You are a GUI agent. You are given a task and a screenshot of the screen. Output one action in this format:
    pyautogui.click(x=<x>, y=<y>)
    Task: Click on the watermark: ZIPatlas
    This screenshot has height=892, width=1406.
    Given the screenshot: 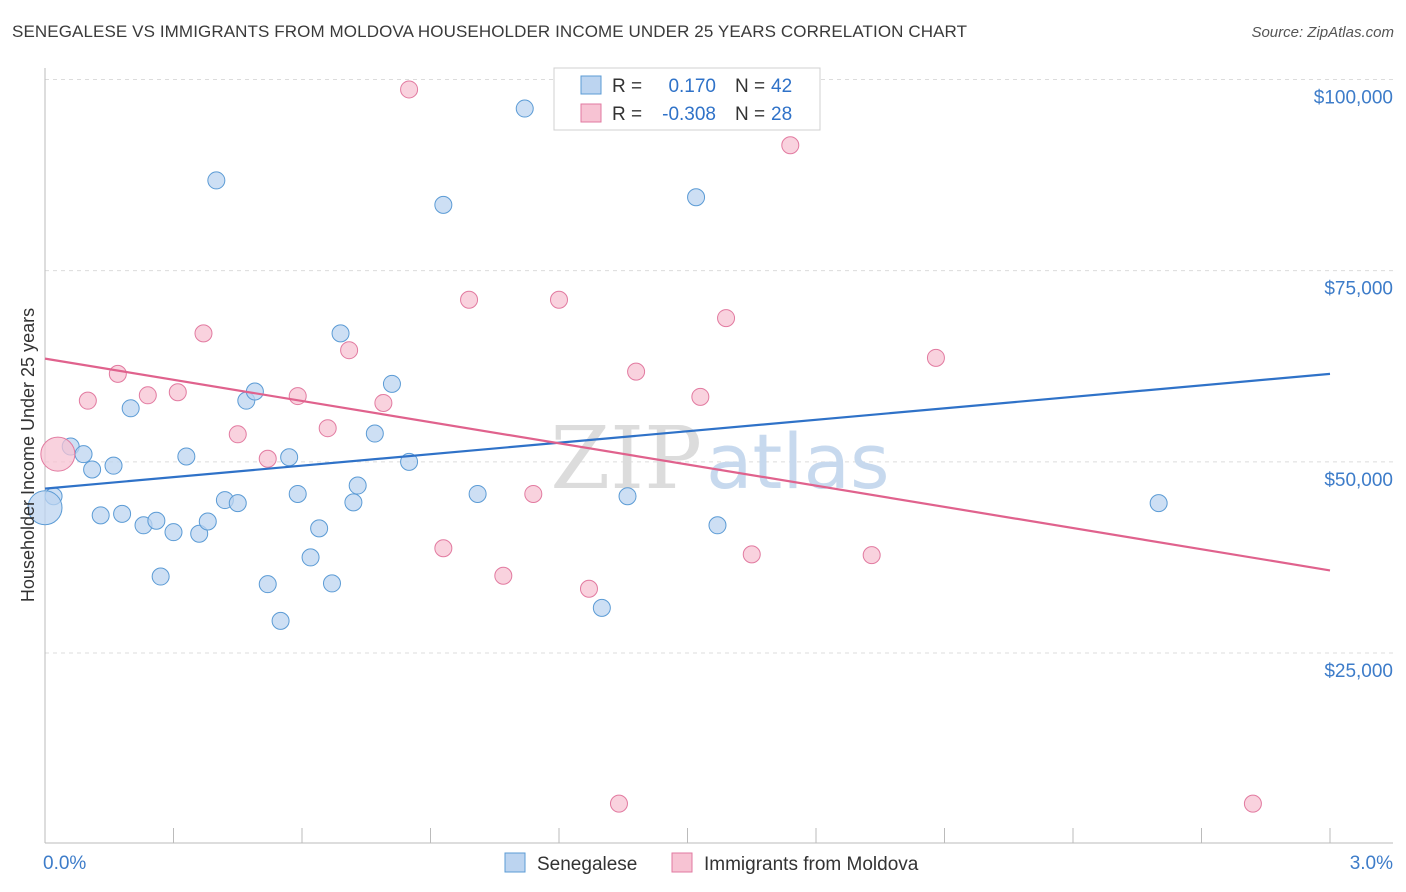 What is the action you would take?
    pyautogui.click(x=719, y=459)
    